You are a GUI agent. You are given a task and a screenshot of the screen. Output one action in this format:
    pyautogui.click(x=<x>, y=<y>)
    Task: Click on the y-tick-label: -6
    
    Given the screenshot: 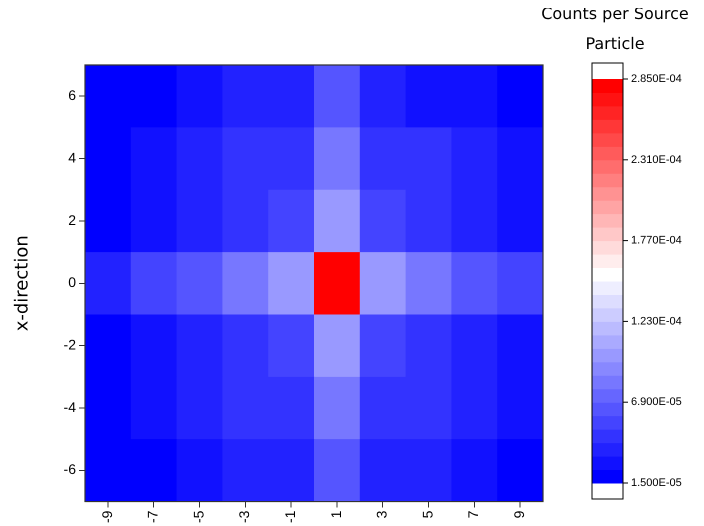 What is the action you would take?
    pyautogui.click(x=70, y=469)
    